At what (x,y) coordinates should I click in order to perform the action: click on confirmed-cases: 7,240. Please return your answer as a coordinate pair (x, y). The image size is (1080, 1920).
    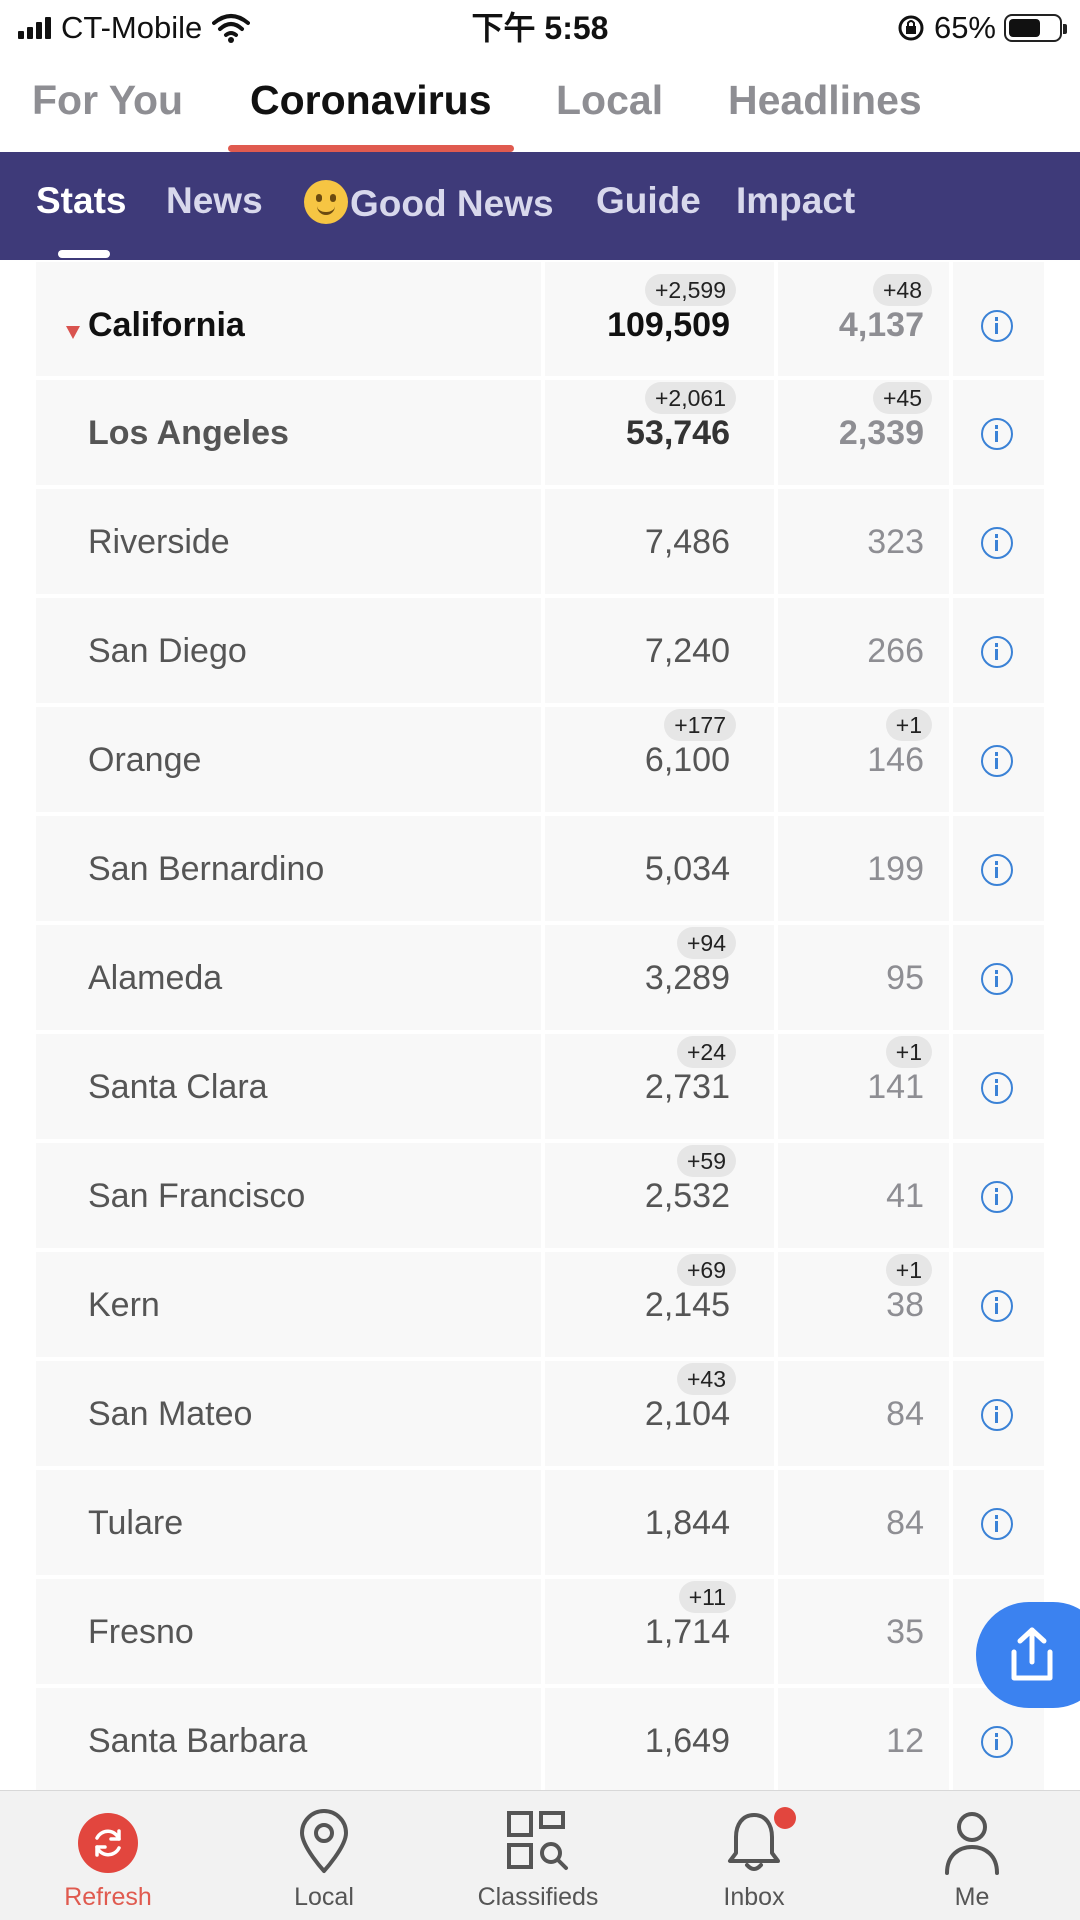
    Looking at the image, I should click on (687, 651).